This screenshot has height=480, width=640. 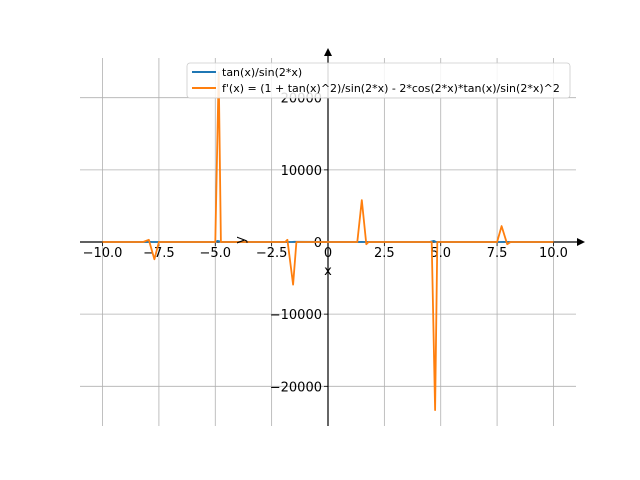 What do you see at coordinates (103, 253) in the screenshot?
I see `x-tick-label-0: −10.0` at bounding box center [103, 253].